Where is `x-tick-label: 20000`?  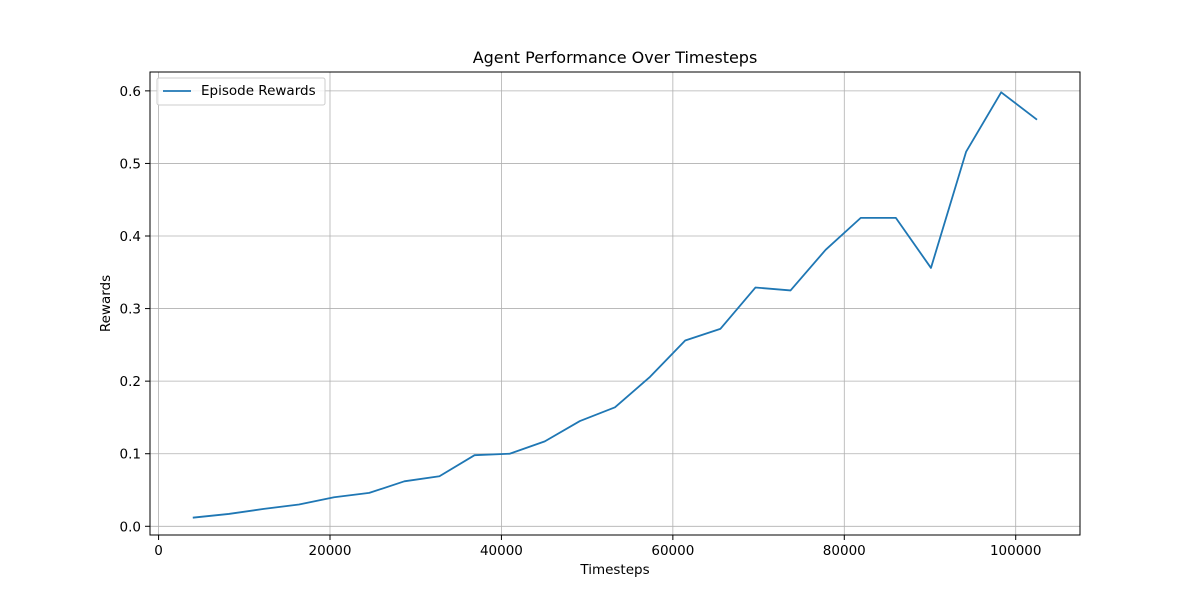 x-tick-label: 20000 is located at coordinates (330, 551).